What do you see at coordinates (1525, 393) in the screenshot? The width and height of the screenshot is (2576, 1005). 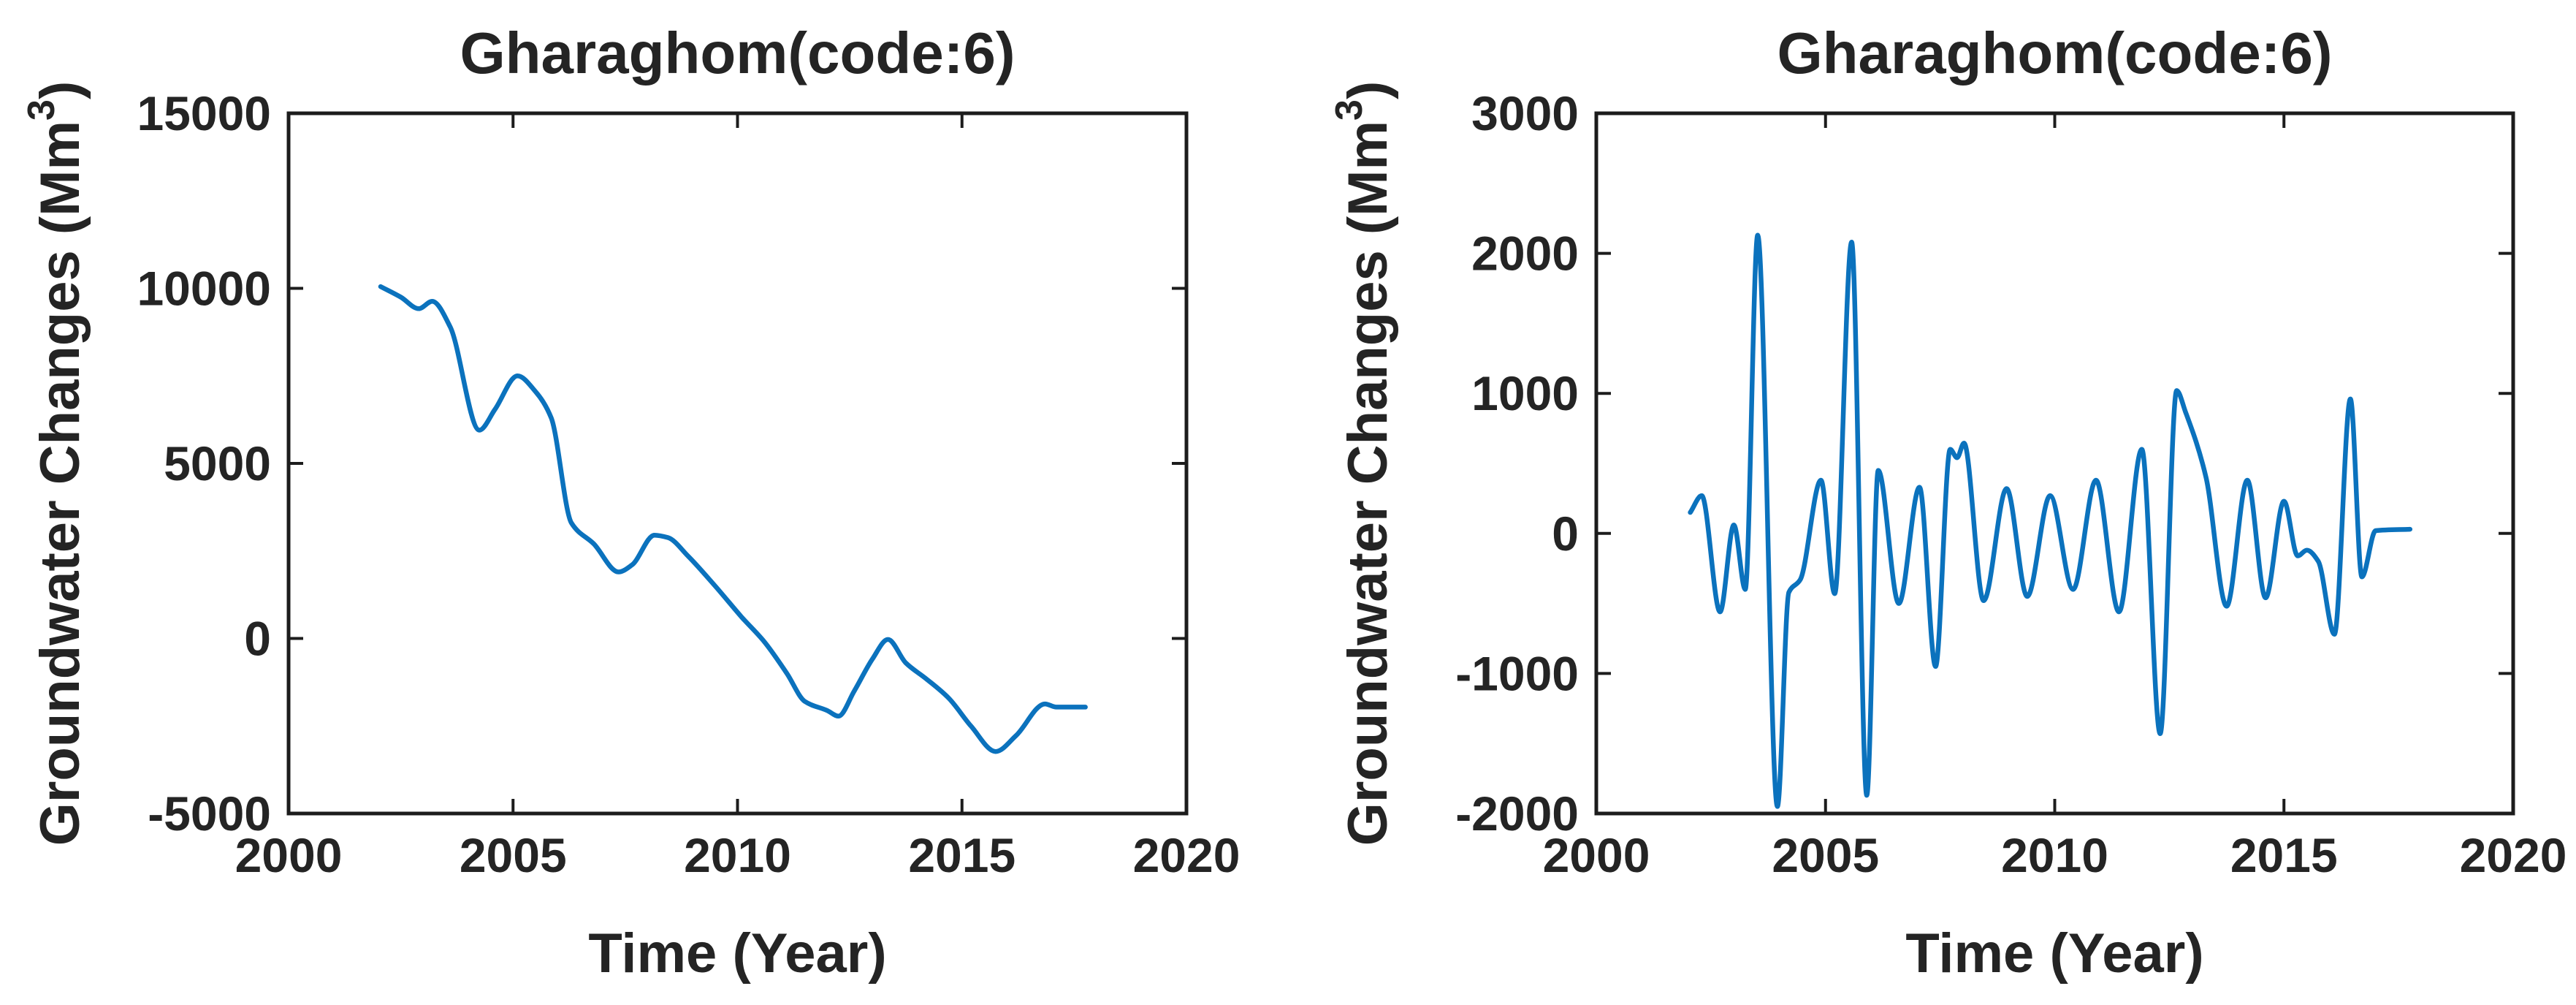 I see `y-tick-label: 1000` at bounding box center [1525, 393].